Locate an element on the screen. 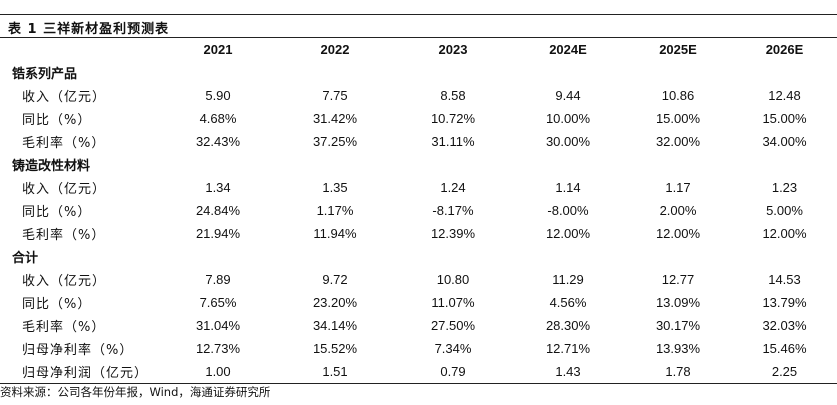 This screenshot has height=405, width=837. table-cell: 1.78 is located at coordinates (678, 372).